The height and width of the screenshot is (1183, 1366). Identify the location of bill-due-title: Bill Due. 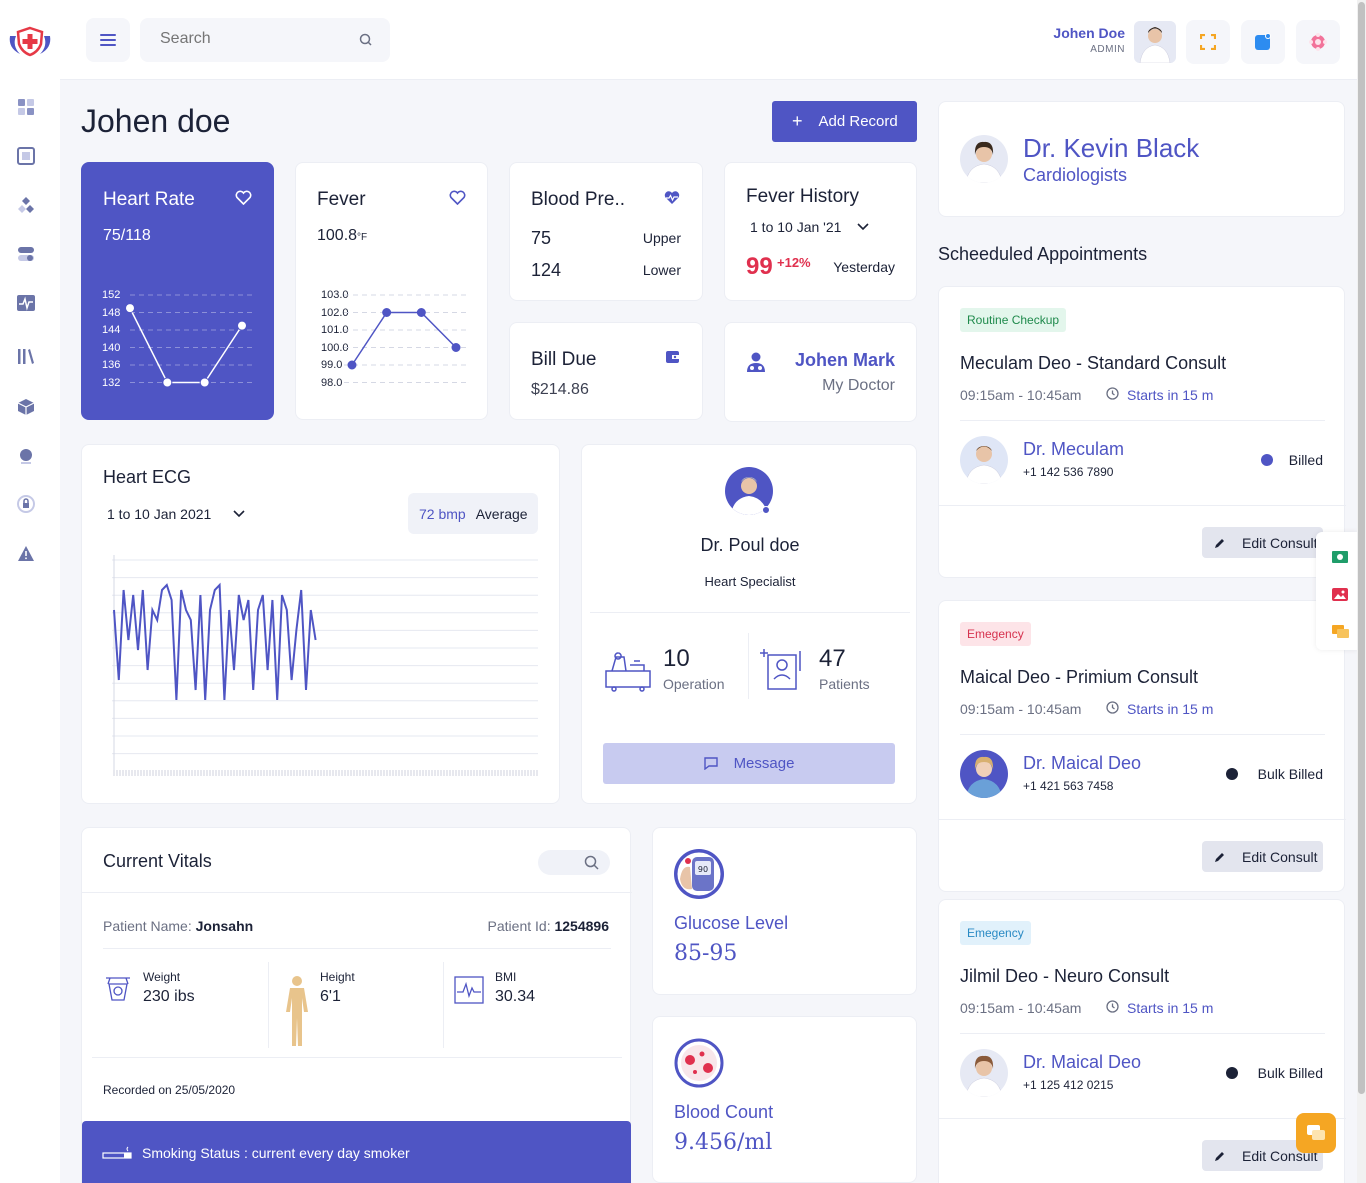
(564, 359).